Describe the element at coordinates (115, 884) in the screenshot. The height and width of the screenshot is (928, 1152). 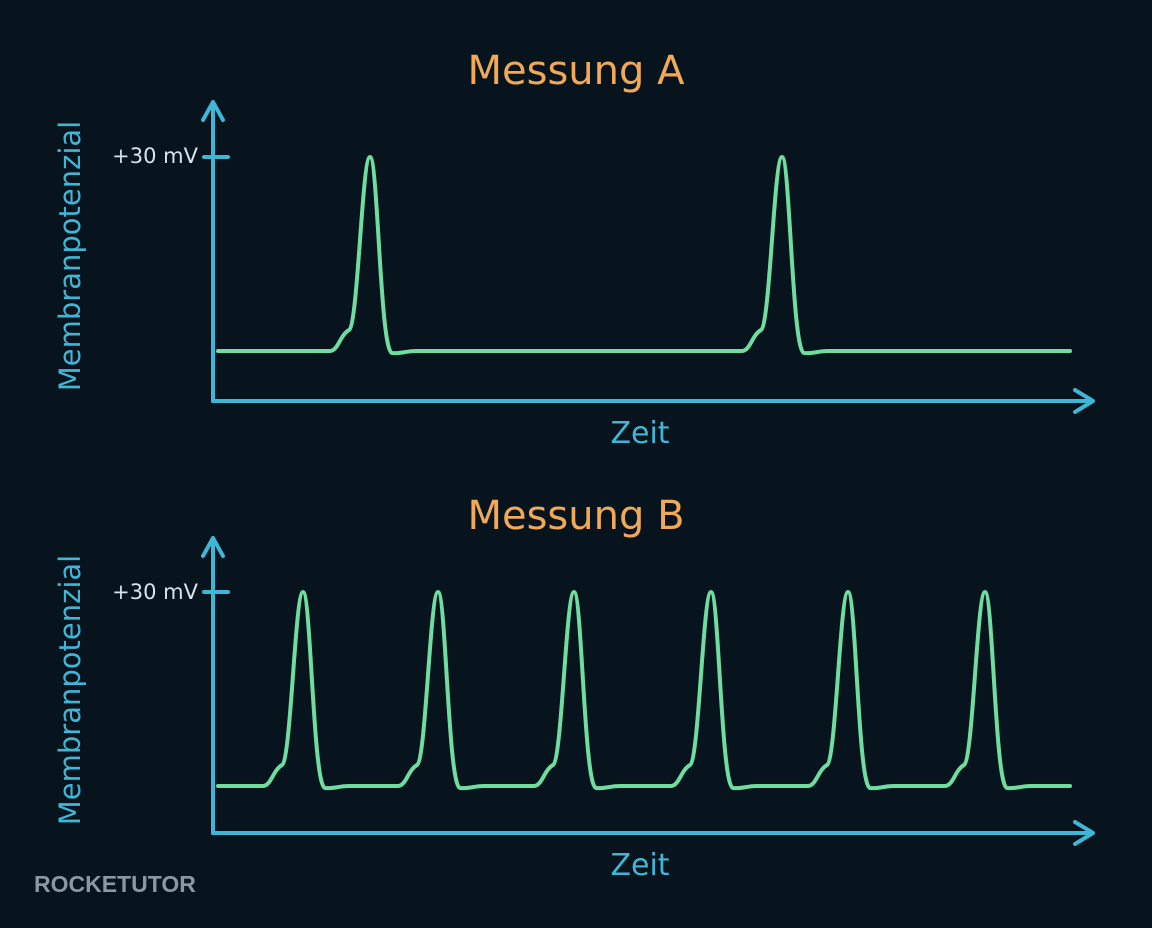
I see `logo: ROCKETUTOR` at that location.